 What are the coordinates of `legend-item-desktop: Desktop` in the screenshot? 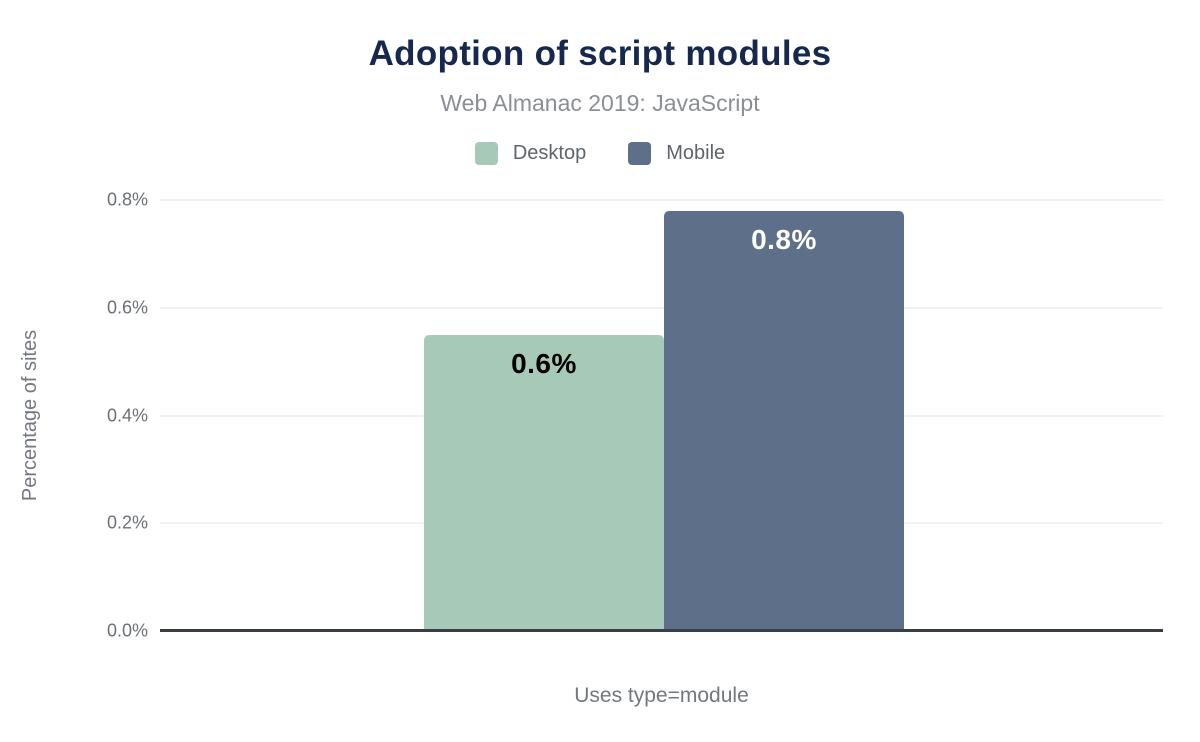 It's located at (530, 153).